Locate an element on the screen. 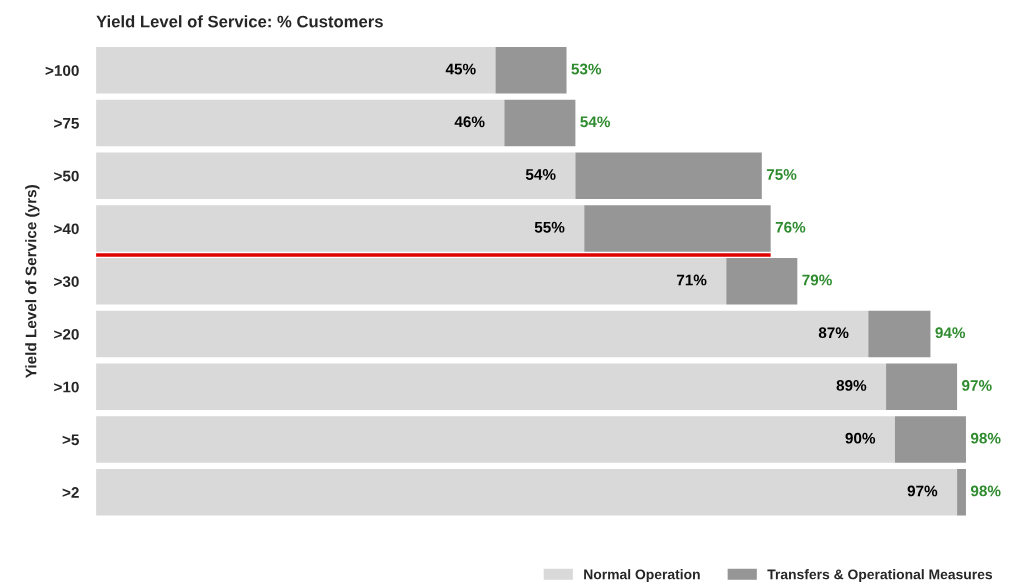  data-label: 71% is located at coordinates (691, 280).